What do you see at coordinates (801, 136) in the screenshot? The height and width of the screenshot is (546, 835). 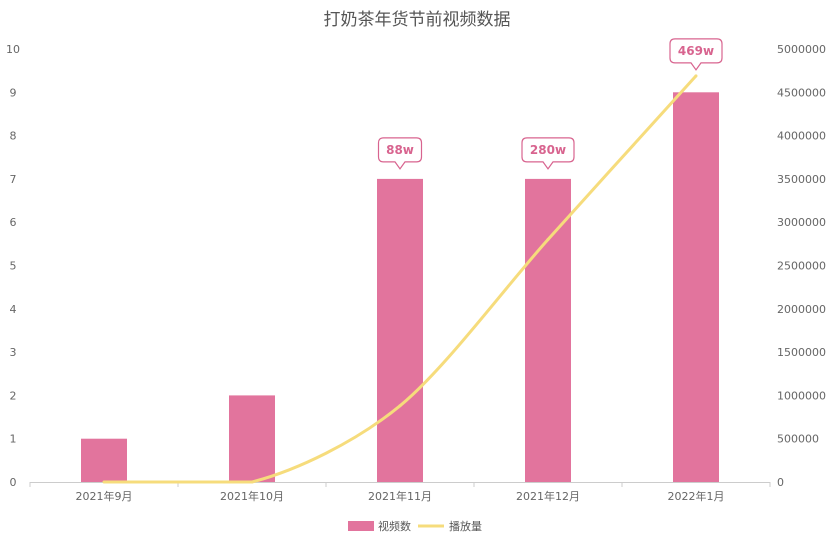 I see `right-tick-label: 4000000` at bounding box center [801, 136].